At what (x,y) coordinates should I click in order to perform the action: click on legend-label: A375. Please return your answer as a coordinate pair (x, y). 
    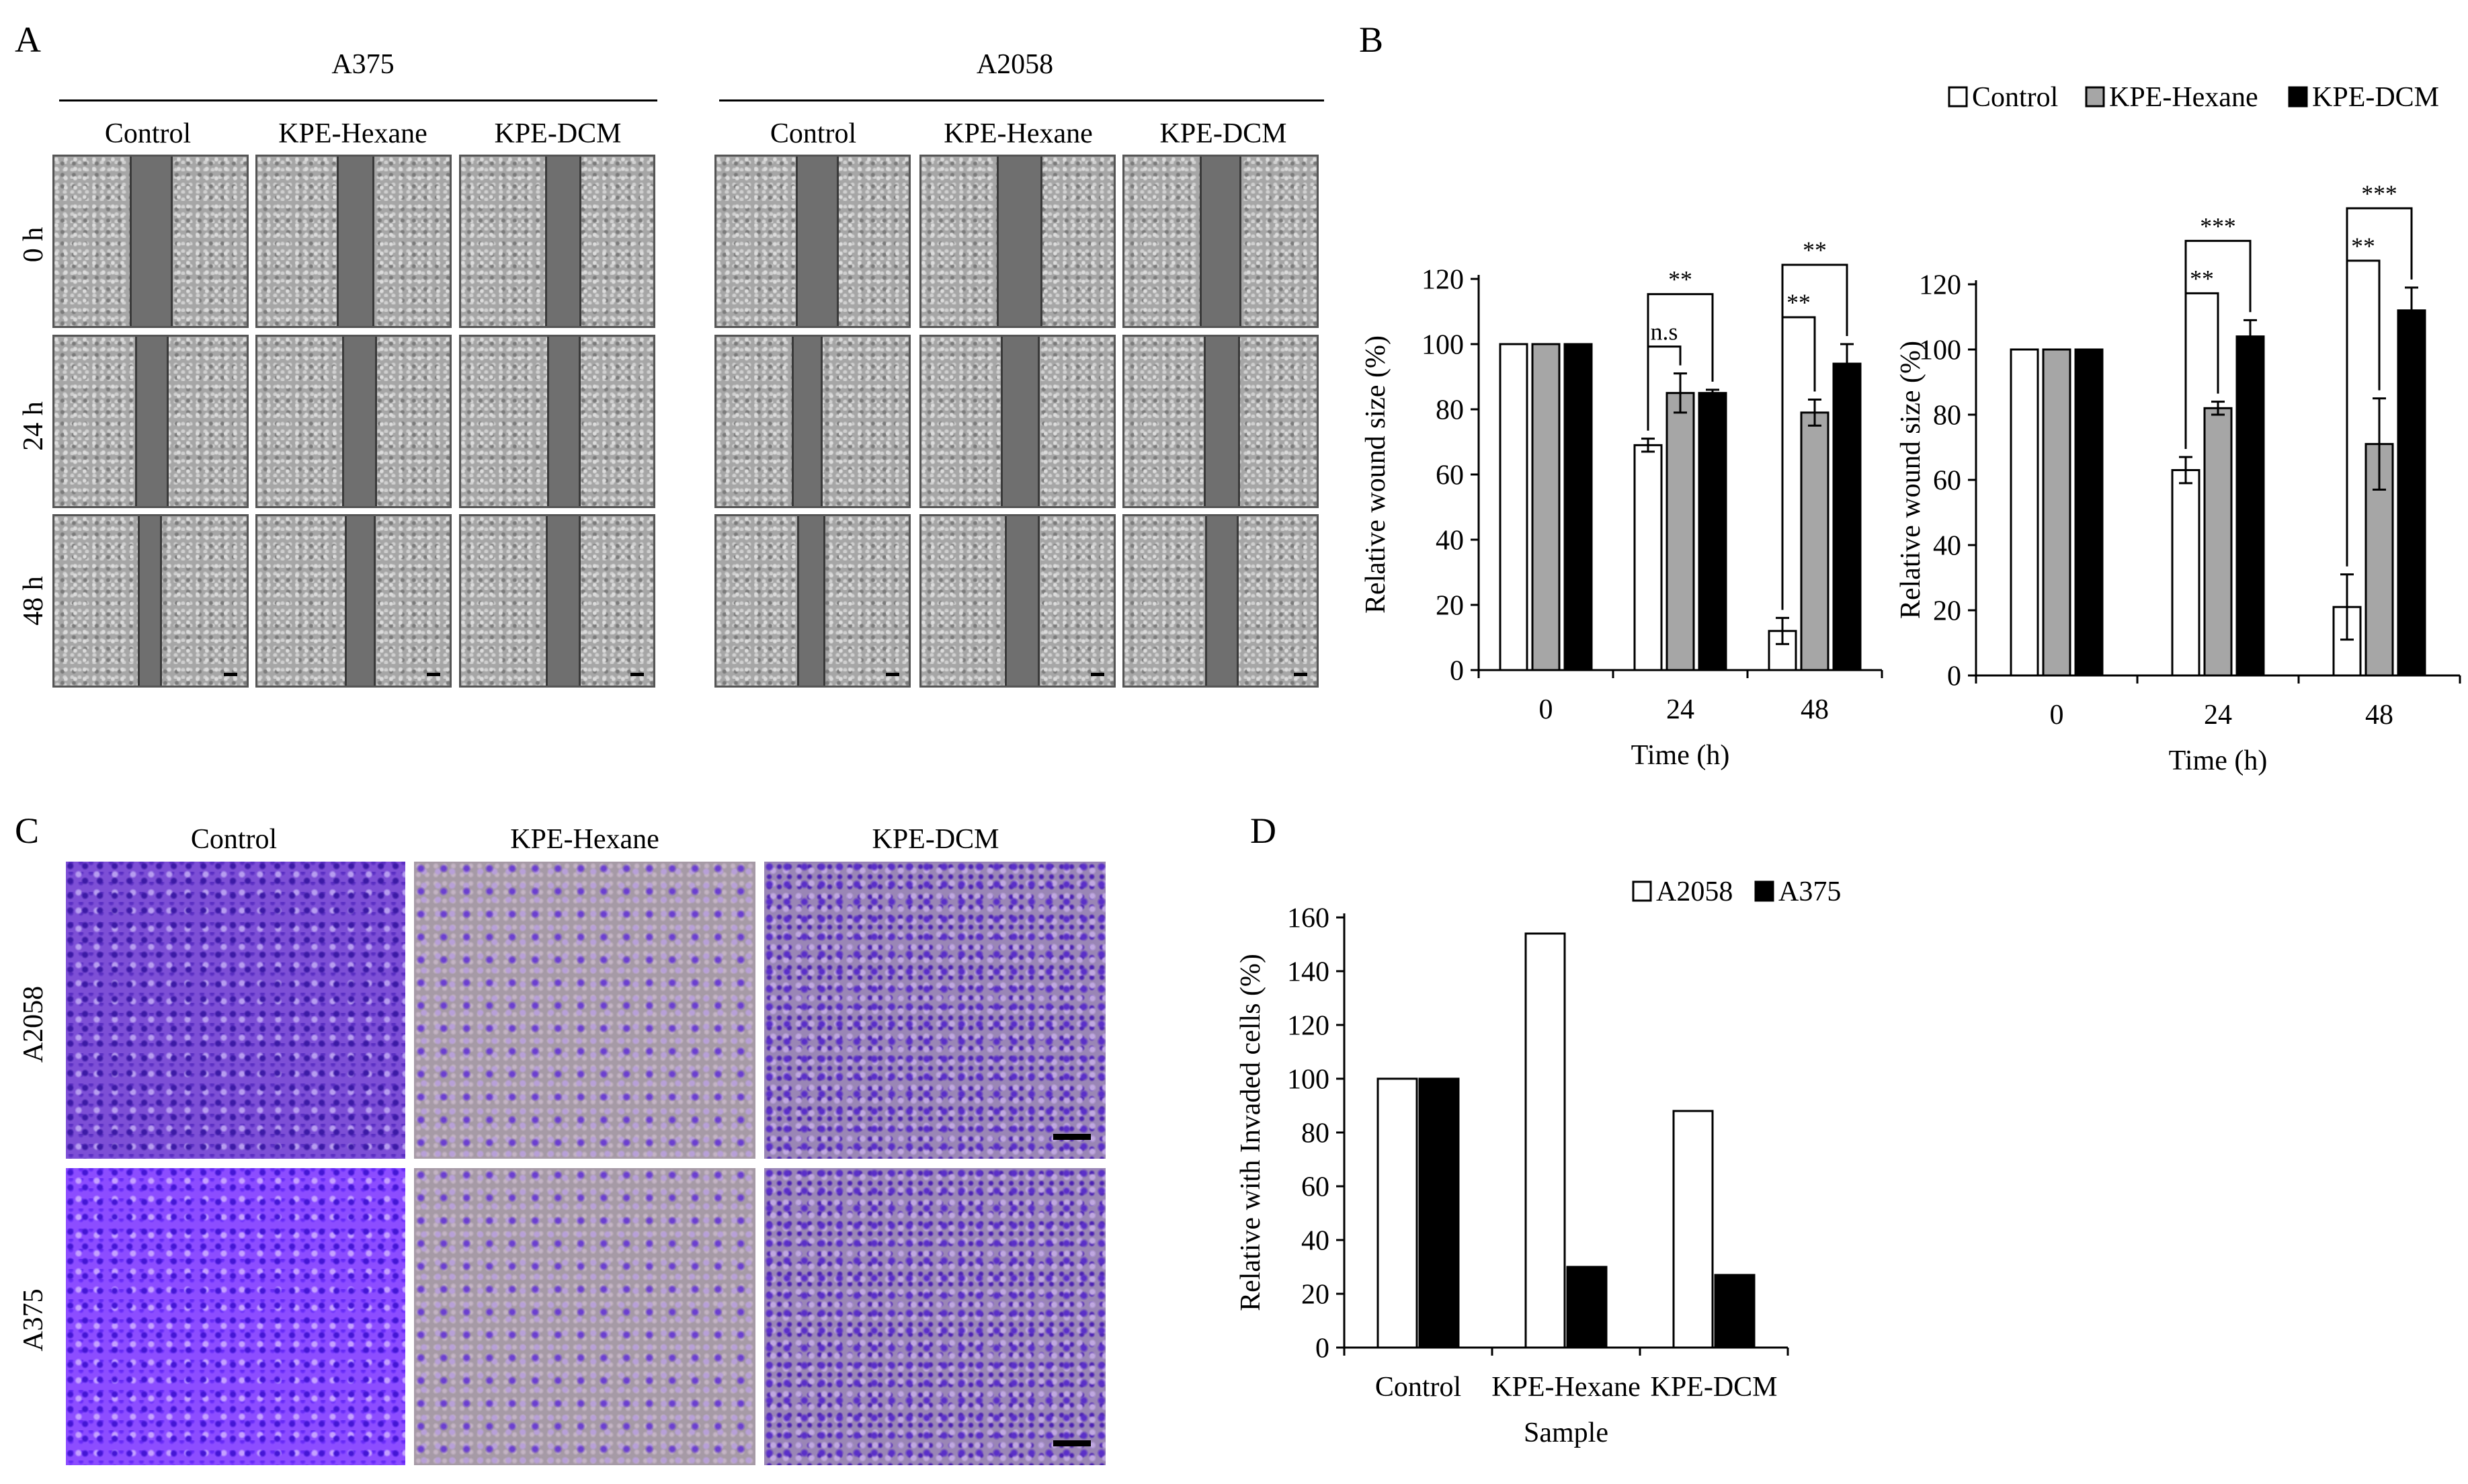
    Looking at the image, I should click on (1809, 891).